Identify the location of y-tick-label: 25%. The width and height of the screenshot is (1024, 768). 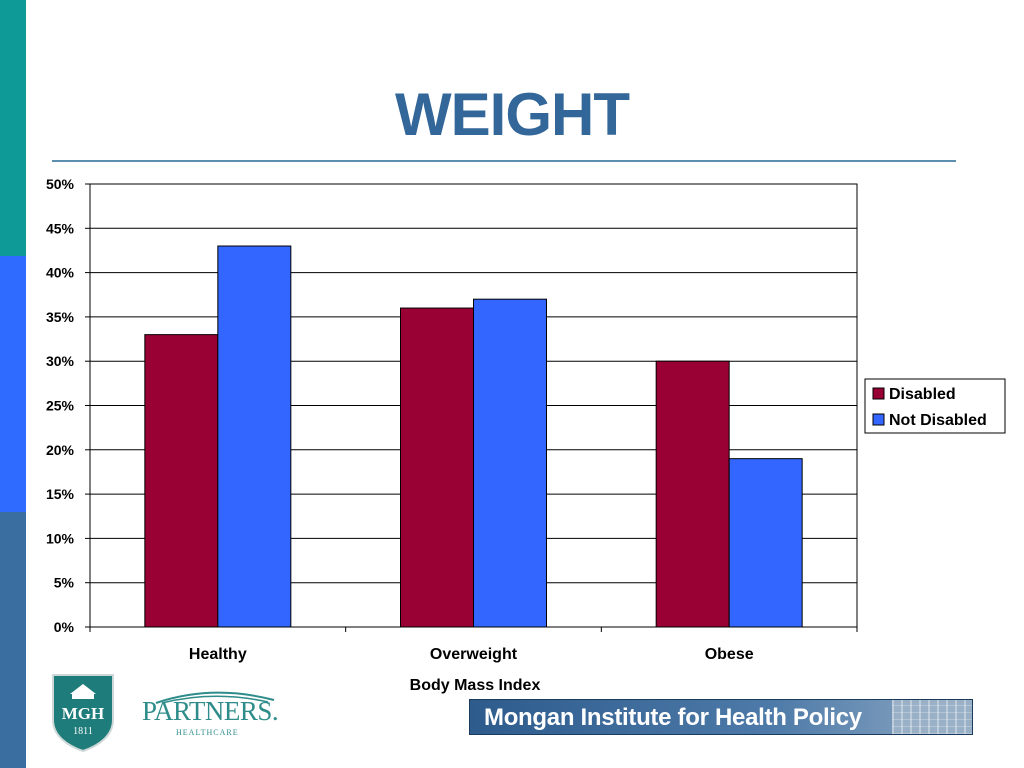
(60, 406).